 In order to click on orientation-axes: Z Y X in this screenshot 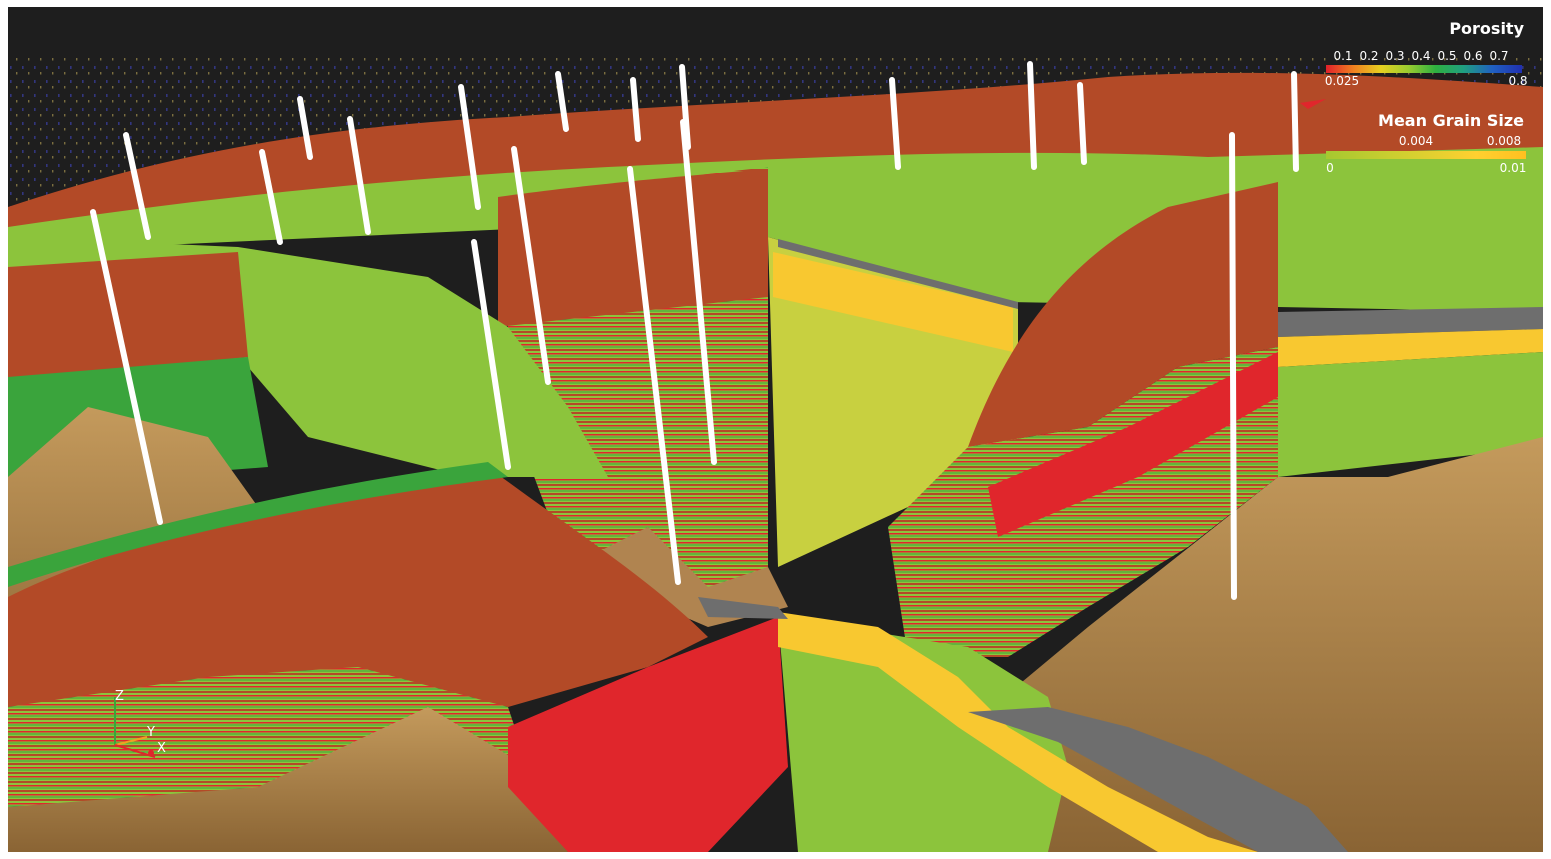, I will do `click(143, 727)`.